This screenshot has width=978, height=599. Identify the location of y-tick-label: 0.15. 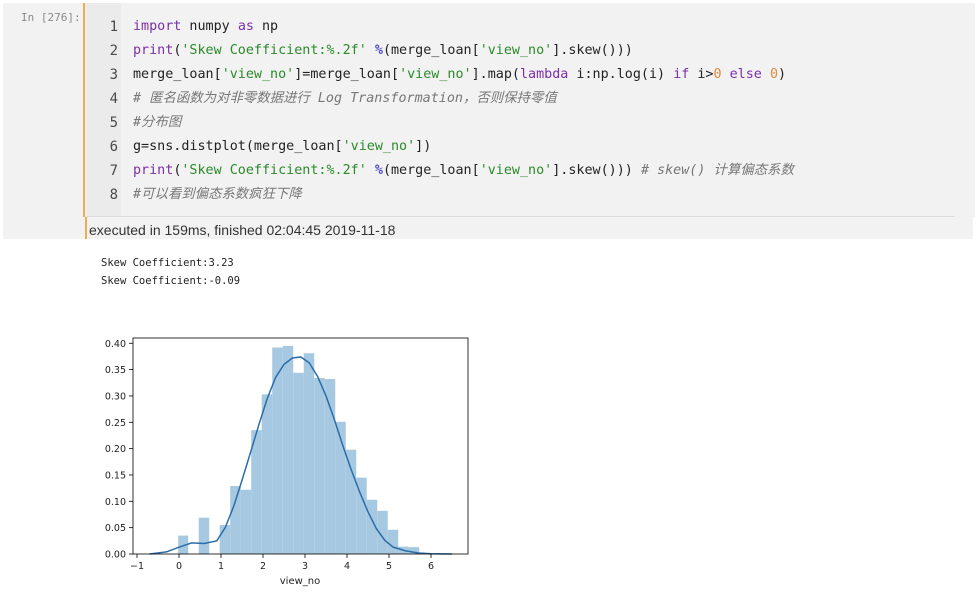
(115, 475).